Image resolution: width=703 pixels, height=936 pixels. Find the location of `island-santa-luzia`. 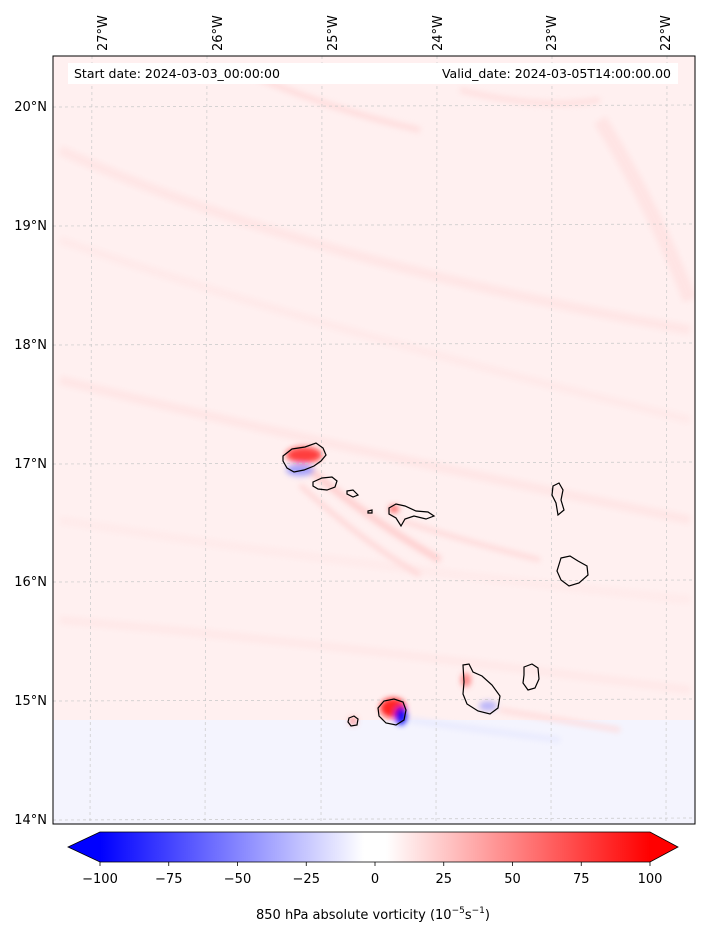

island-santa-luzia is located at coordinates (353, 493).